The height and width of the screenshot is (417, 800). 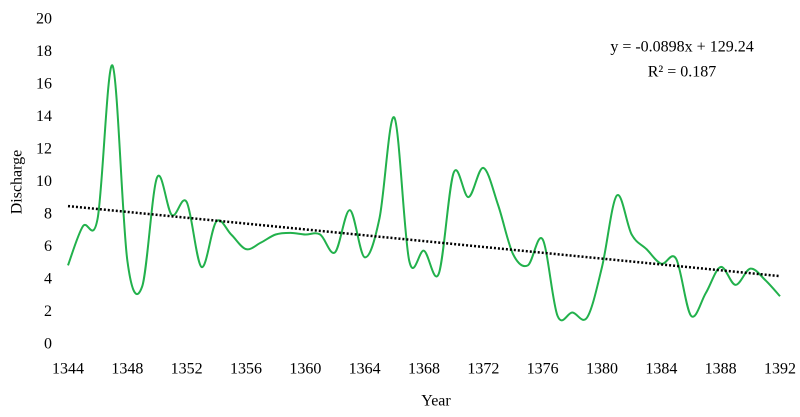 What do you see at coordinates (48, 246) in the screenshot?
I see `y-tick-label: 6` at bounding box center [48, 246].